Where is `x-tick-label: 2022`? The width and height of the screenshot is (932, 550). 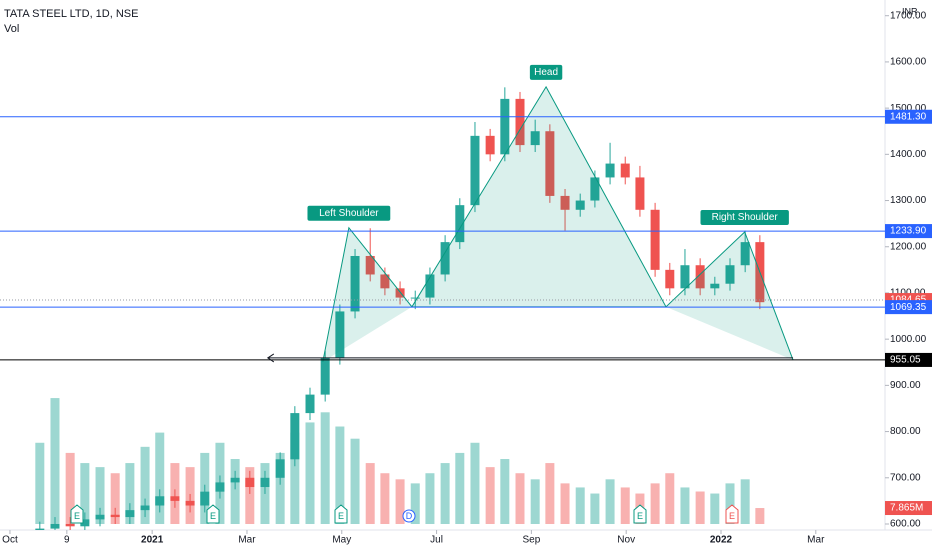 x-tick-label: 2022 is located at coordinates (721, 540).